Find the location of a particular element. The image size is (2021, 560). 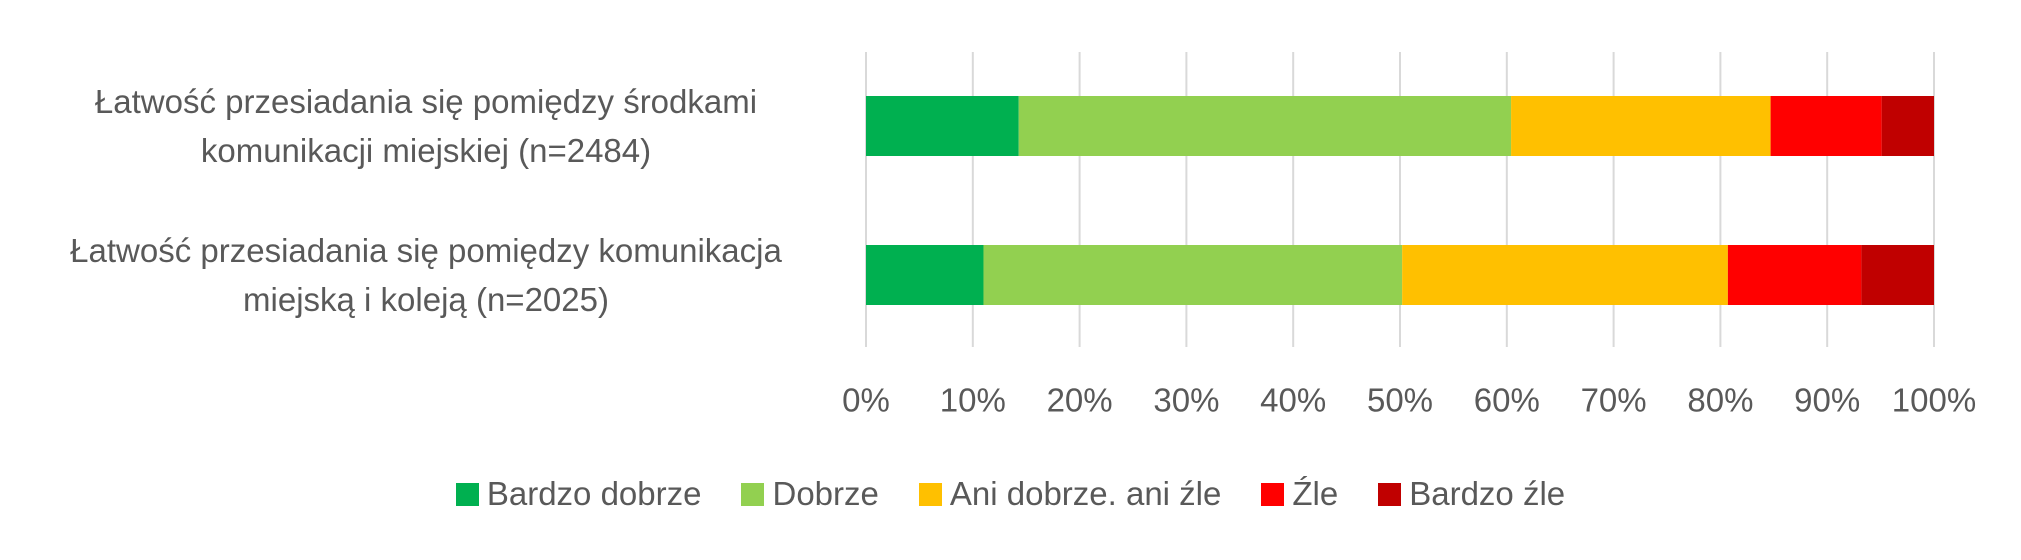

x-tick-label: 70% is located at coordinates (1614, 400).